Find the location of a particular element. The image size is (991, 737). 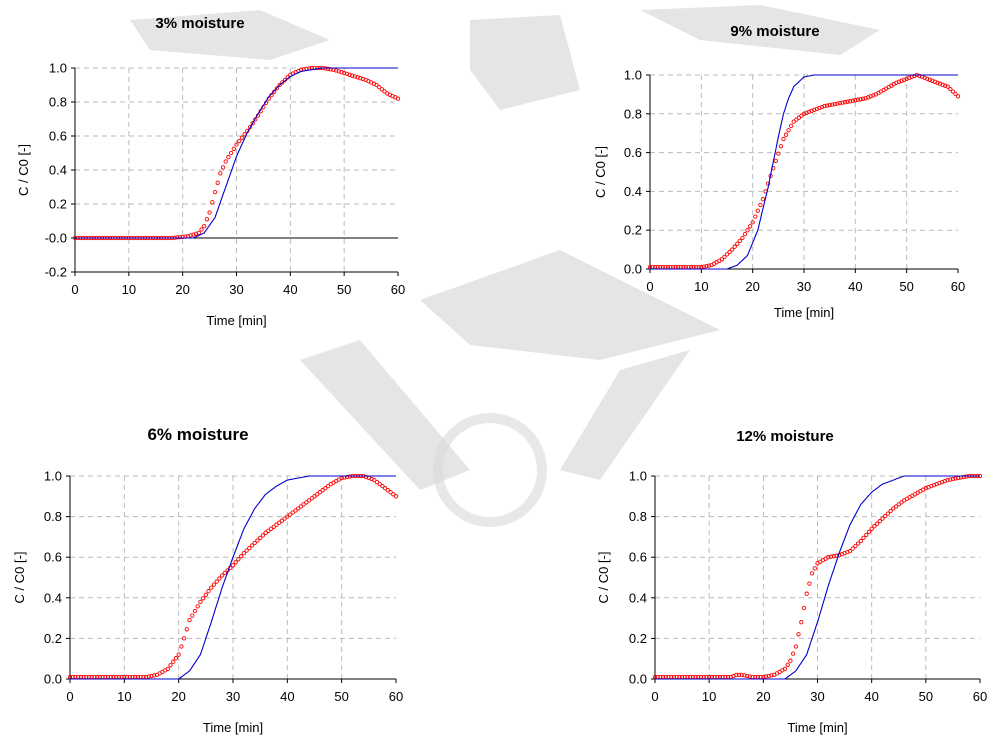

gridlines is located at coordinates (233, 577).